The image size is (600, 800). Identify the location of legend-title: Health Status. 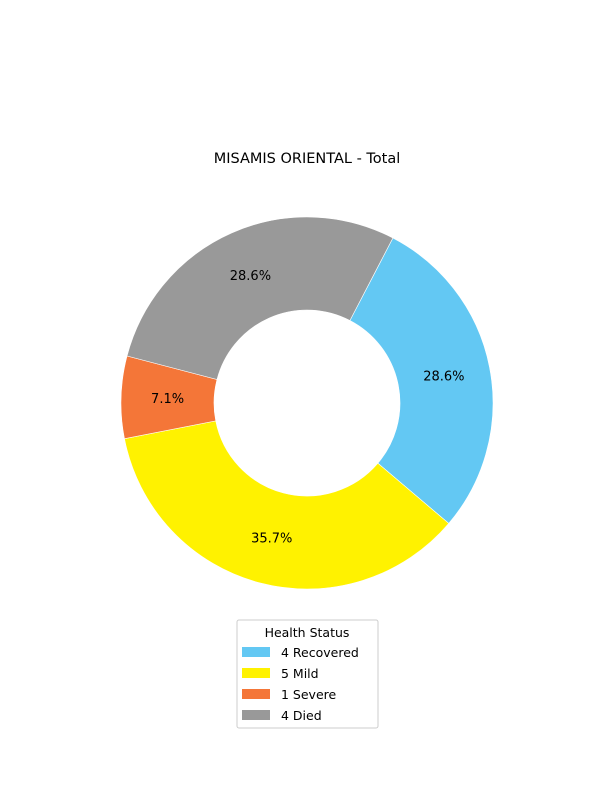
(307, 632).